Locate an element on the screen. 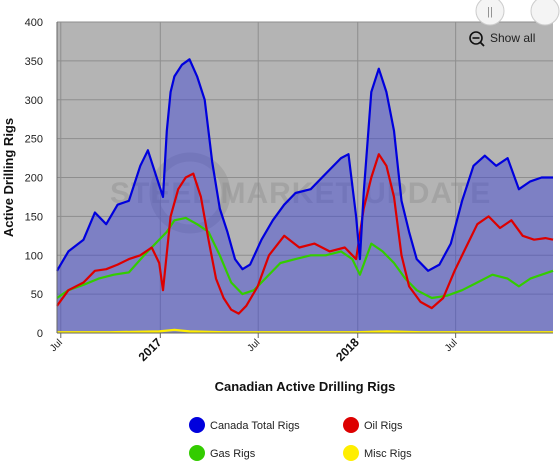  y-tick-label: 250 is located at coordinates (34, 140).